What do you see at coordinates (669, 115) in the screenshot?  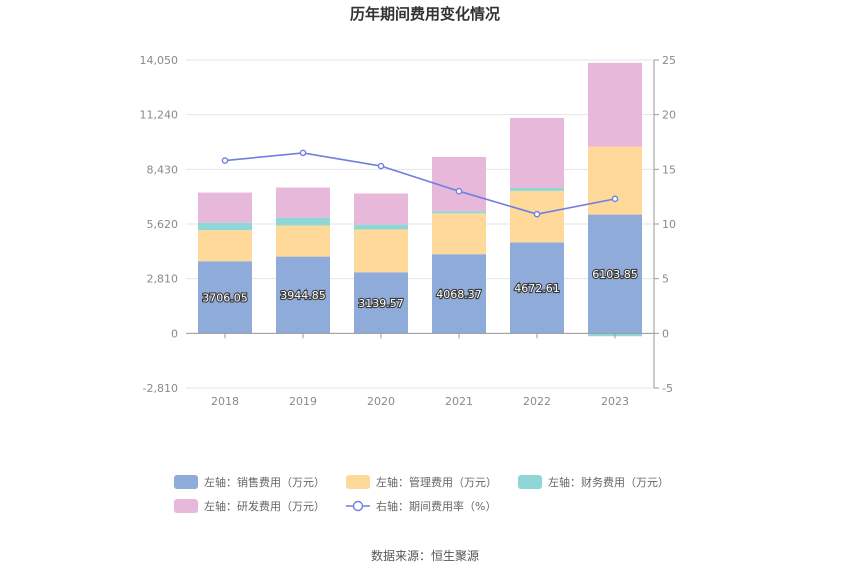 I see `right-tick-label: 20` at bounding box center [669, 115].